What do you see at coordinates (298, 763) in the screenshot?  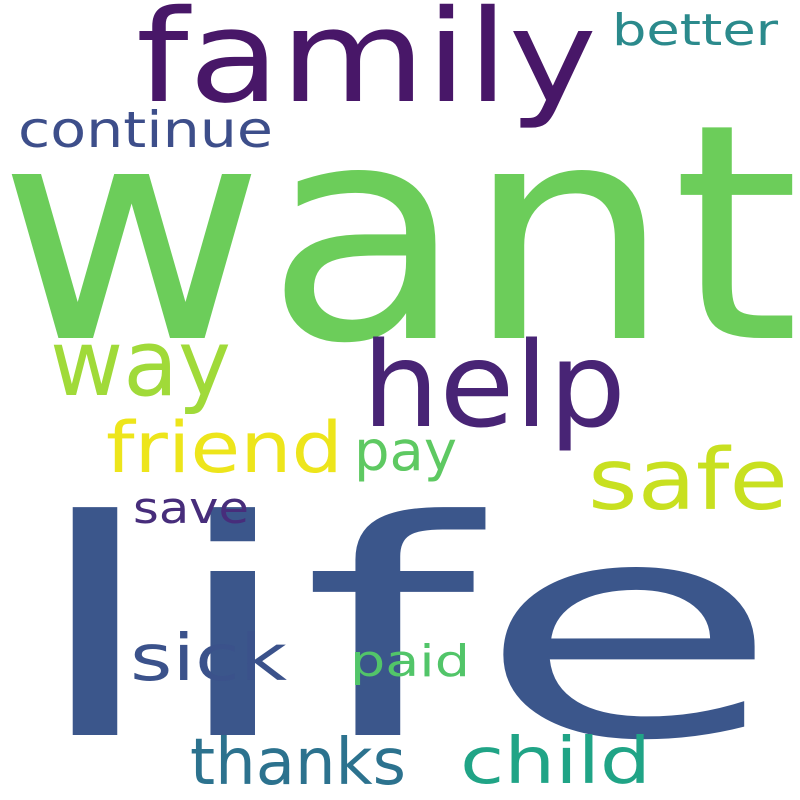 I see `word-thanks: thanks` at bounding box center [298, 763].